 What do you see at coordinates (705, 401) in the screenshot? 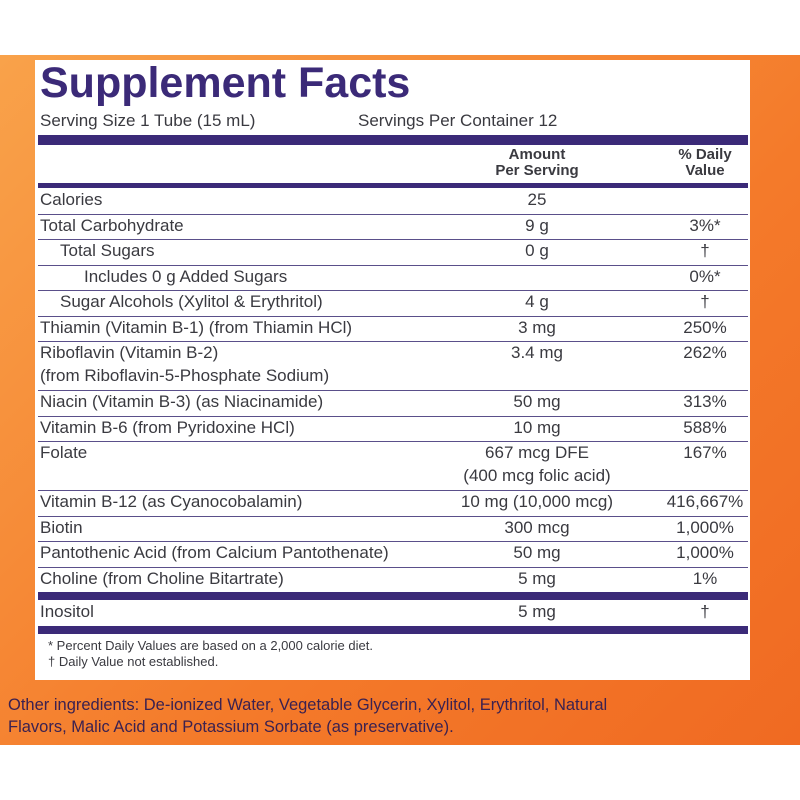
I see `daily-value: 313%` at bounding box center [705, 401].